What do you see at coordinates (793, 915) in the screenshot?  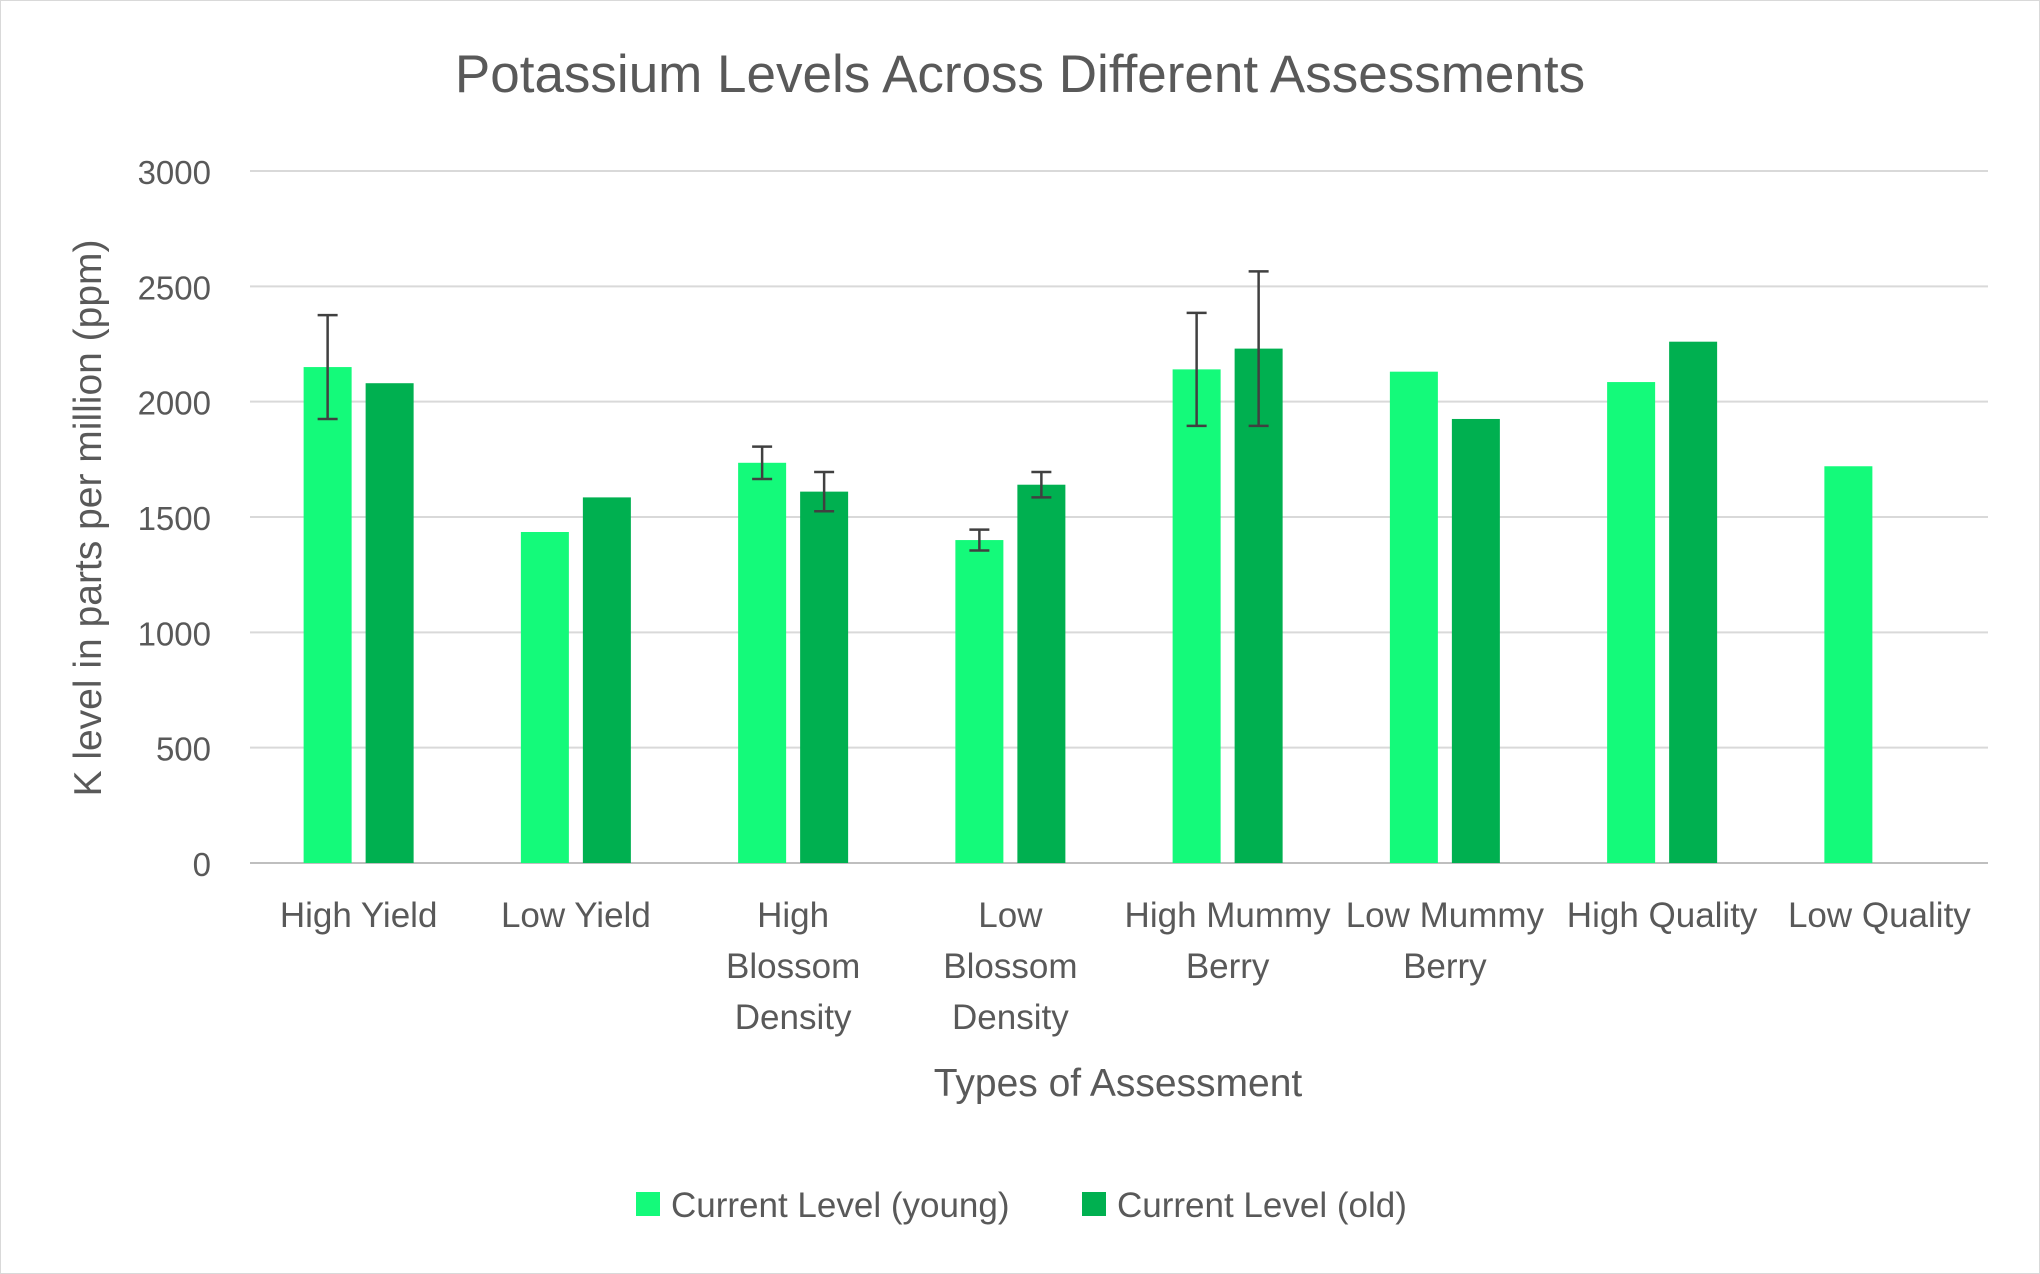 I see `x-tick-label: High` at bounding box center [793, 915].